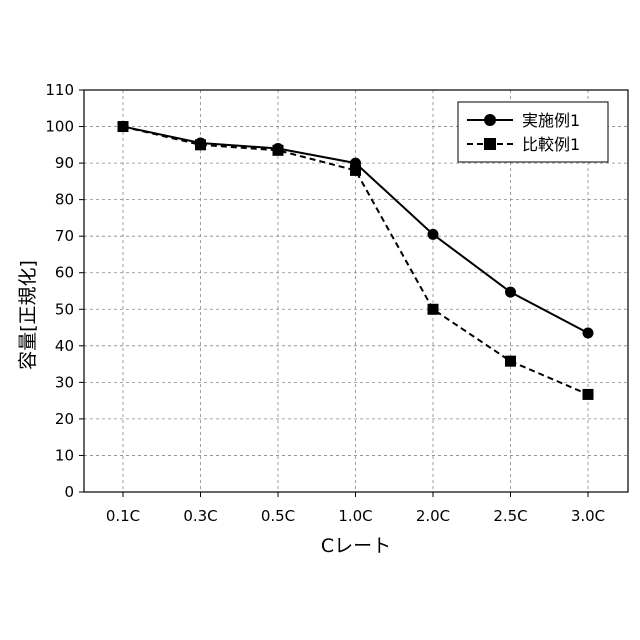 The image size is (640, 640). Describe the element at coordinates (200, 516) in the screenshot. I see `x-tick-label-1: 0.3C` at that location.